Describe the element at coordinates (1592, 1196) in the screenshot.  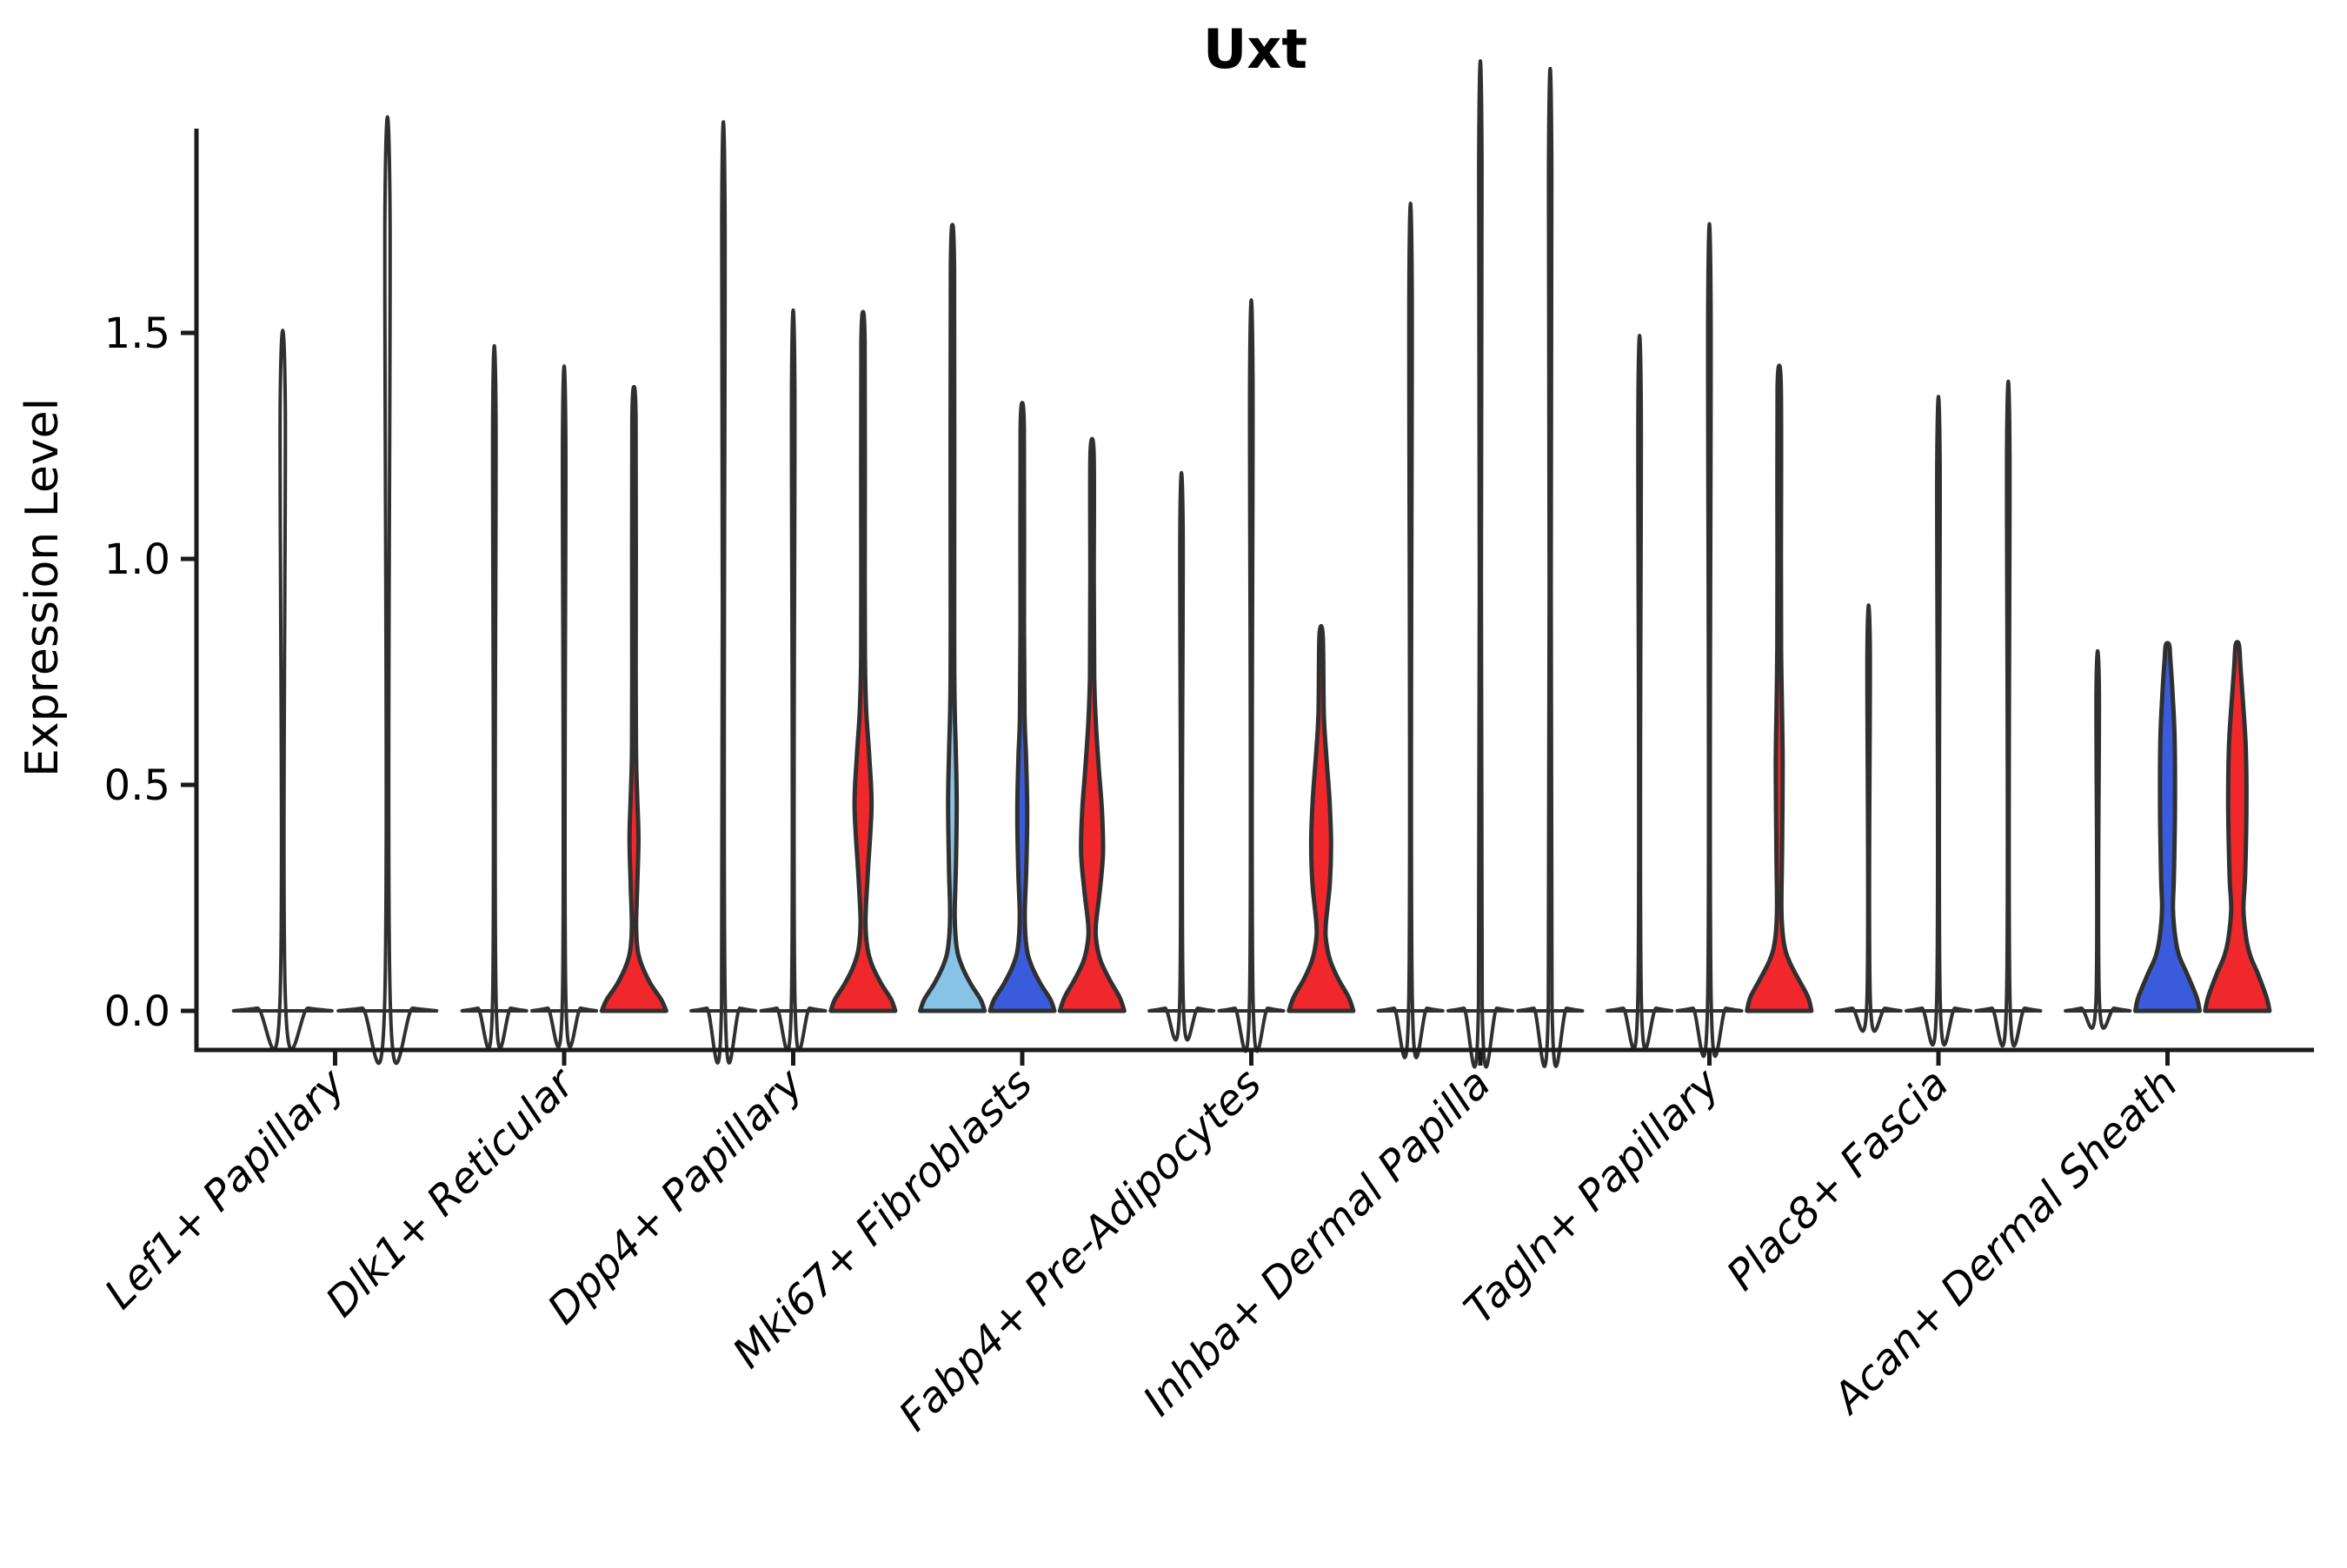
I see `x-tick-label: Tagln+ Papillary` at that location.